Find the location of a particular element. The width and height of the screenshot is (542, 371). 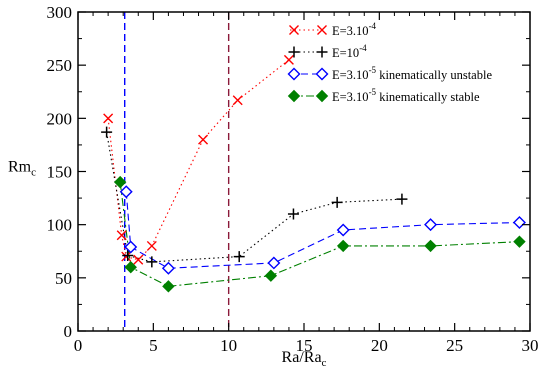

y-tick-label: 250 is located at coordinates (60, 65).